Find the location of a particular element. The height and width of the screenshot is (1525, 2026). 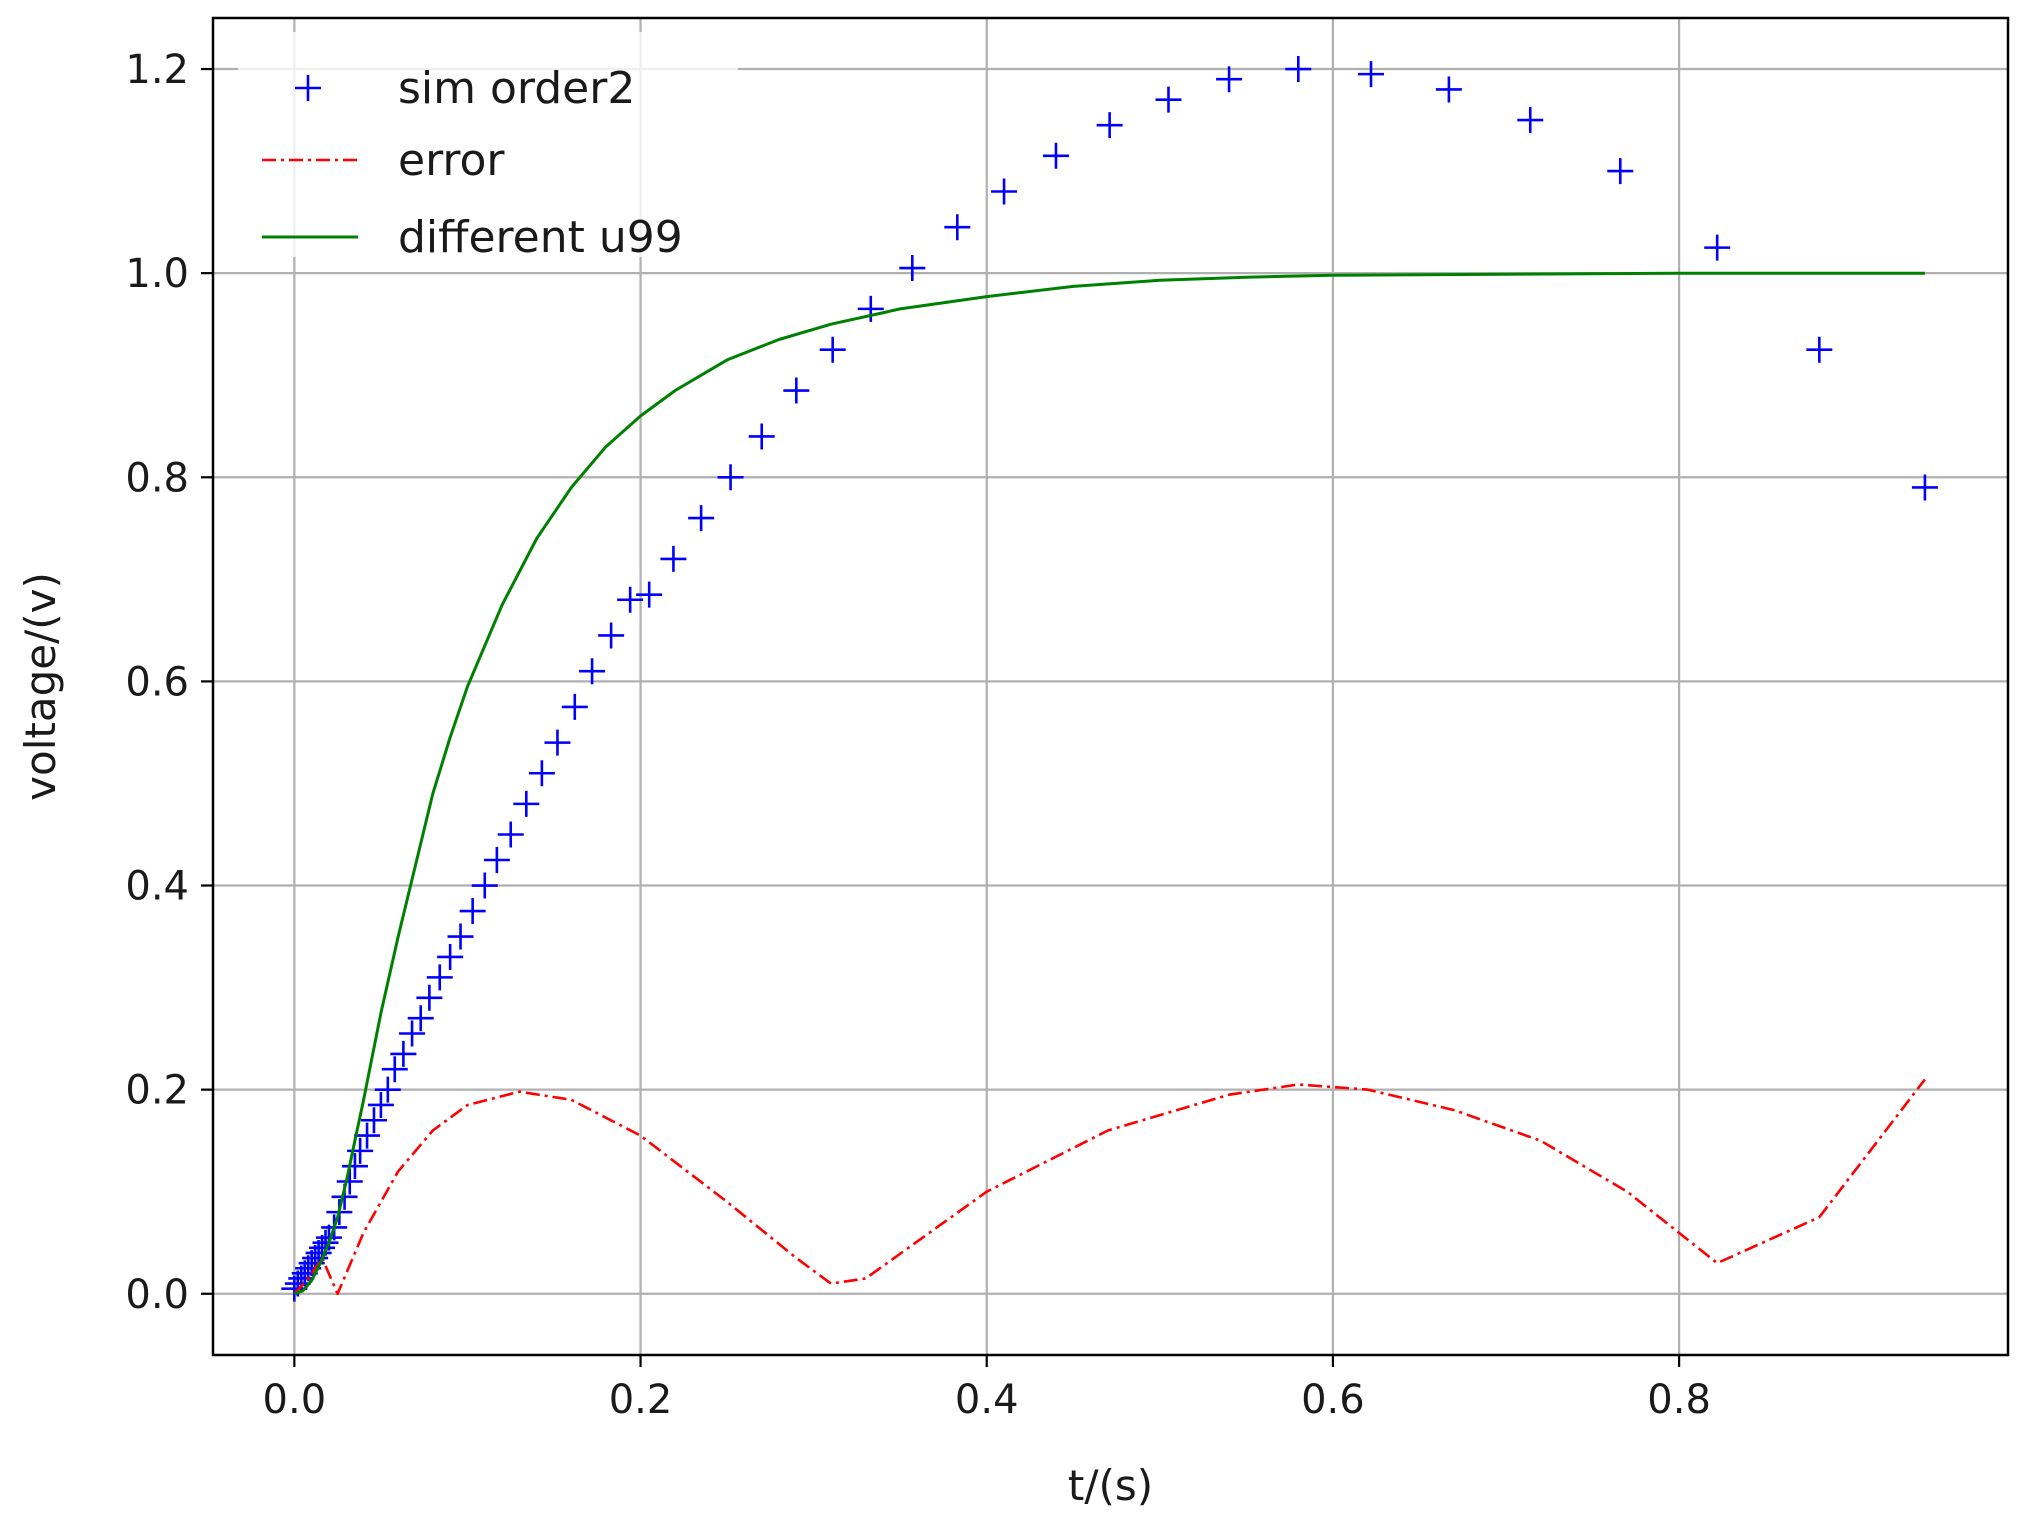

legend-marker is located at coordinates (308, 88).